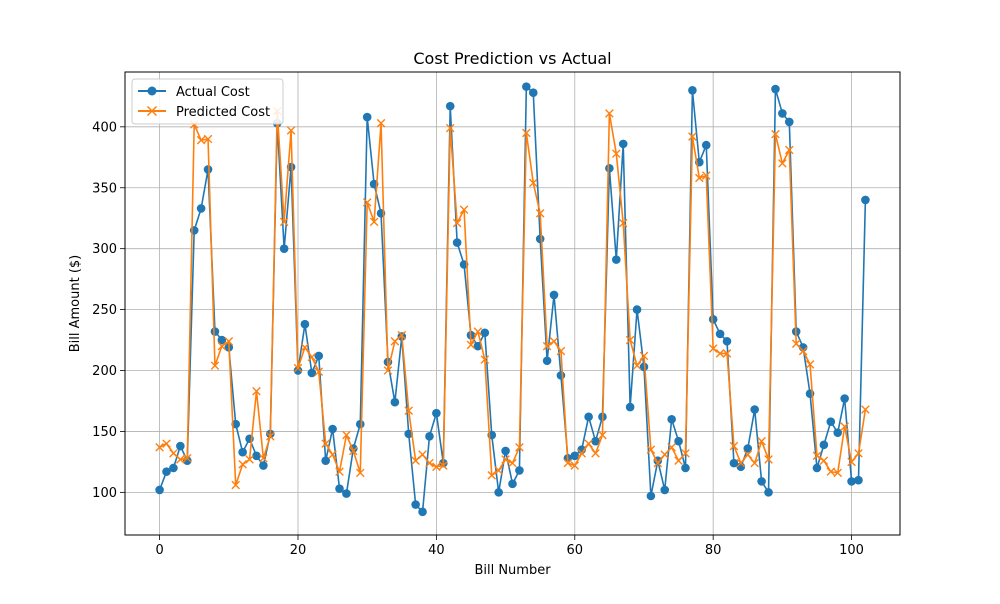  Describe the element at coordinates (436, 550) in the screenshot. I see `x-tick-label: 40` at that location.